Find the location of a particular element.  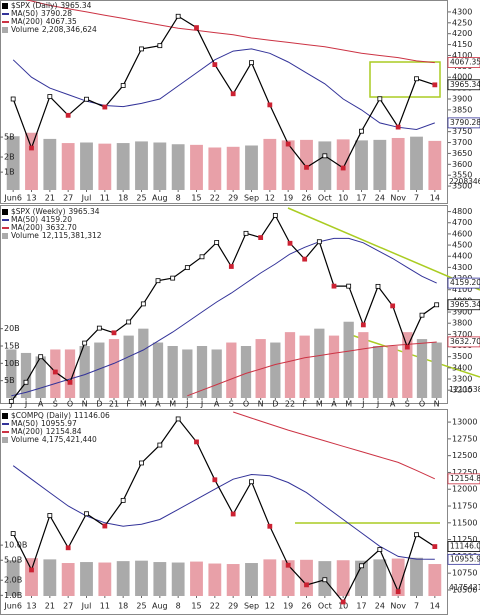

volume-tick-label: 20B is located at coordinates (12, 328).